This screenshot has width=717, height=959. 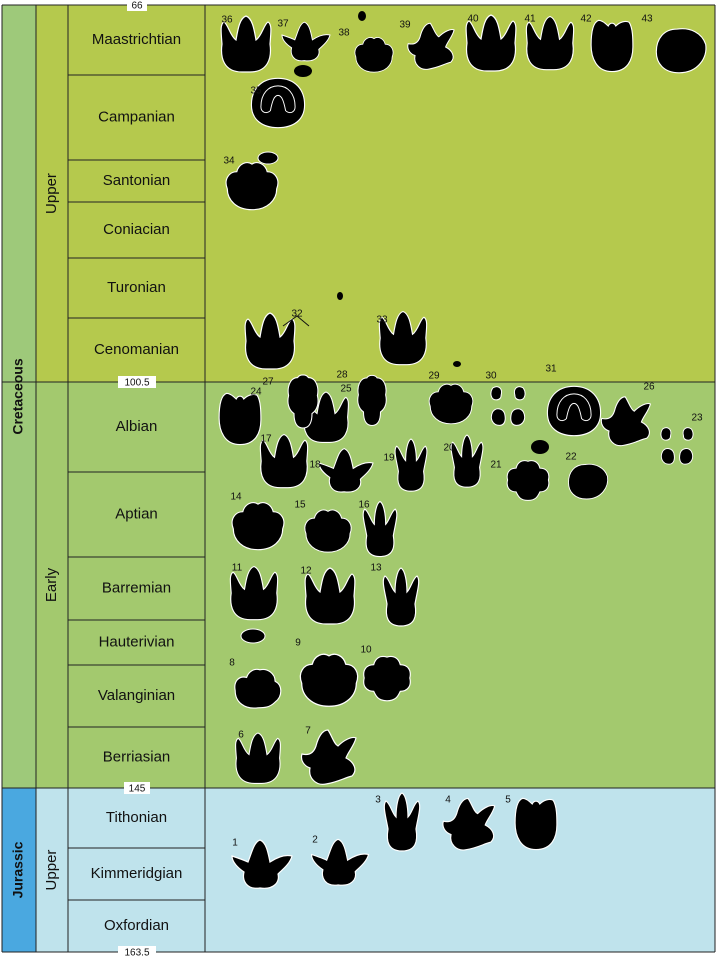 I want to click on elongate-track-icon, so click(x=303, y=401).